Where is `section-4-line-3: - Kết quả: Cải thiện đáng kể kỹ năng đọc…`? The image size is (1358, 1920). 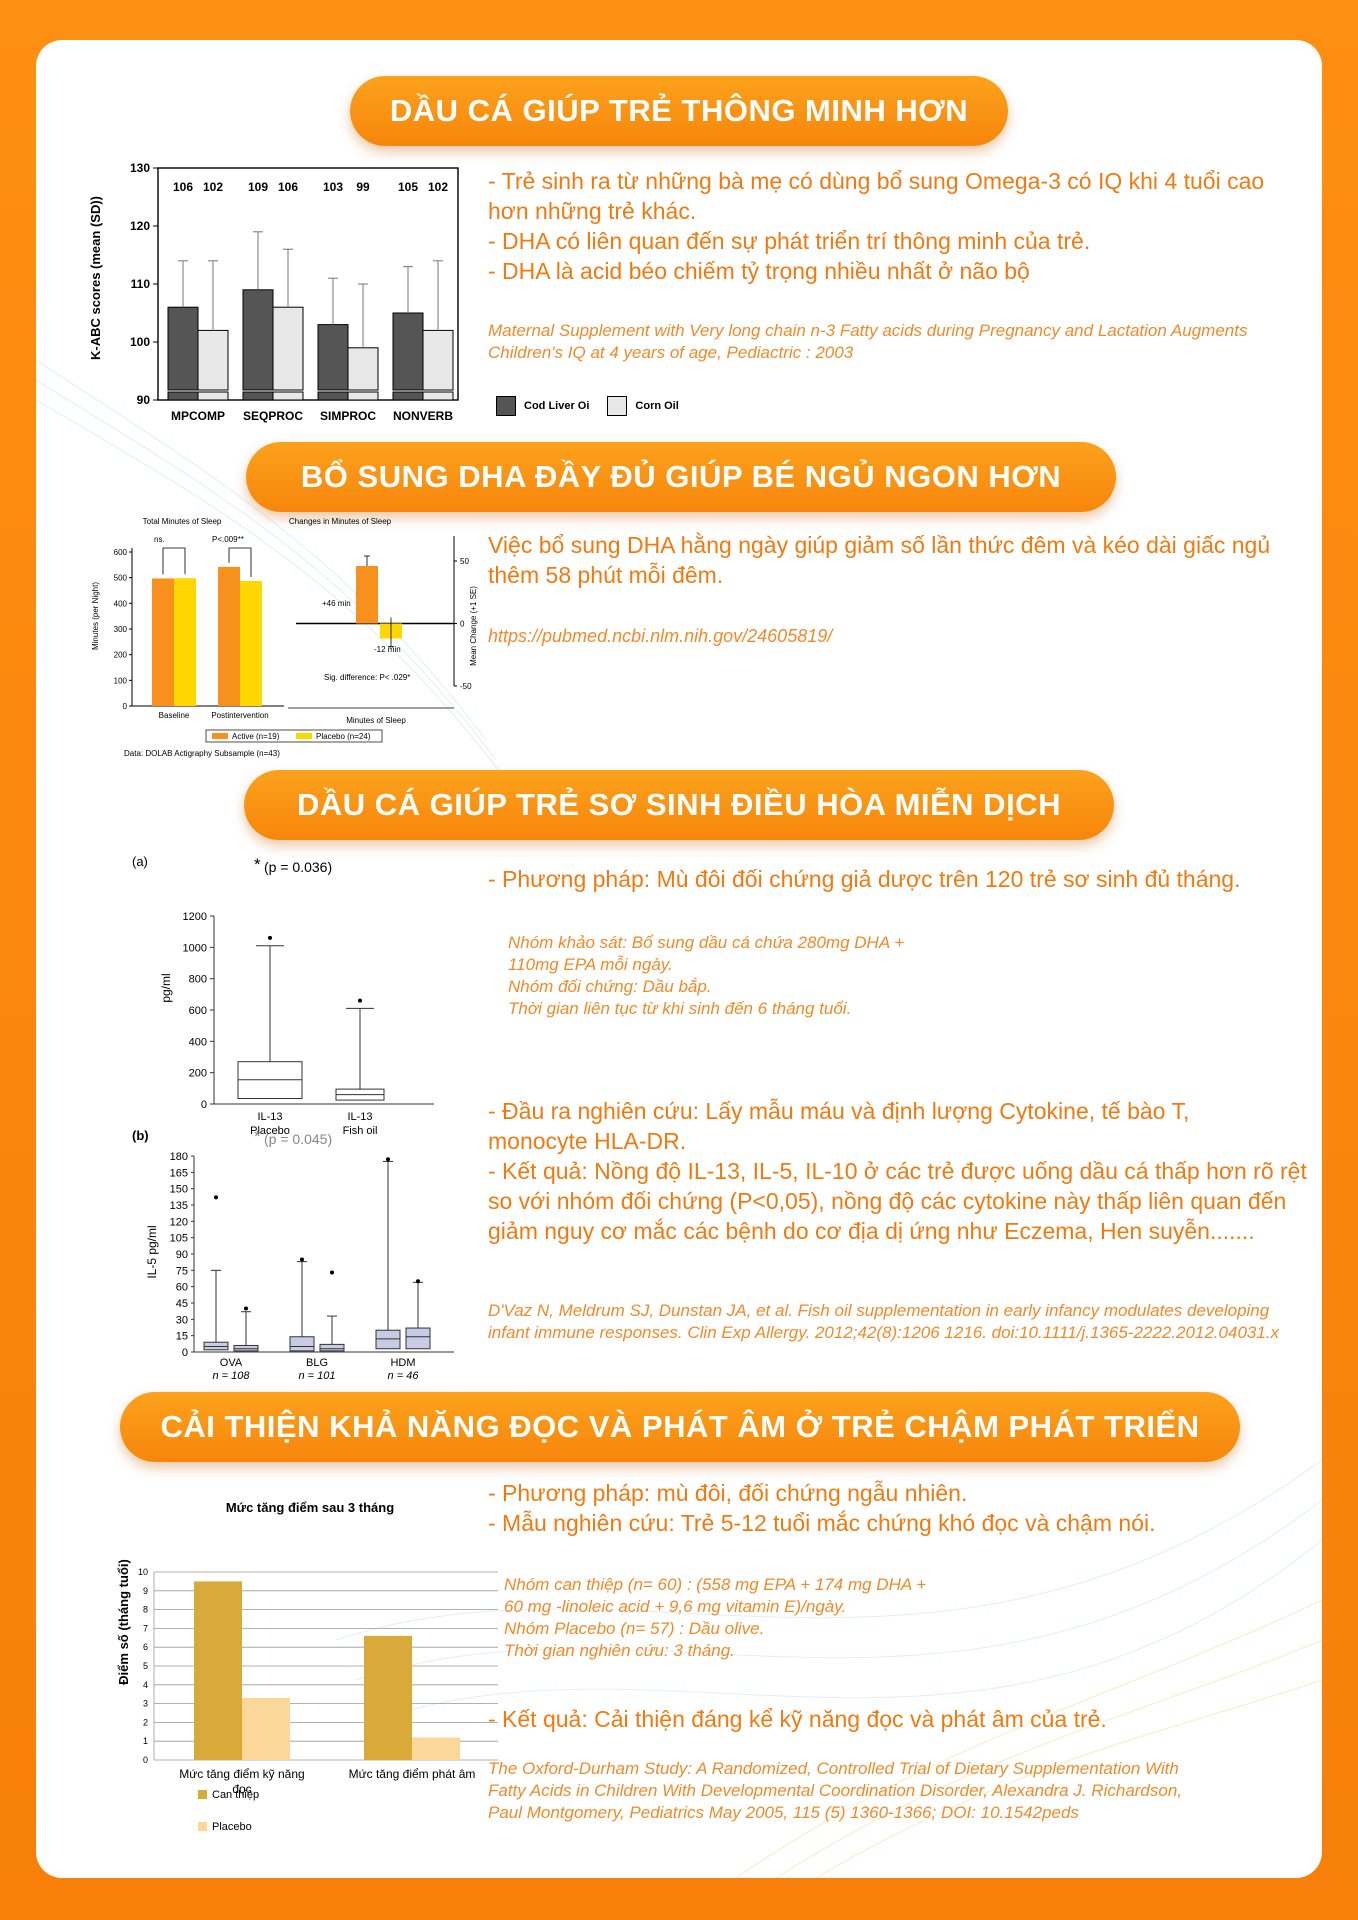 section-4-line-3: - Kết quả: Cải thiện đáng kể kỹ năng đọc… is located at coordinates (797, 1719).